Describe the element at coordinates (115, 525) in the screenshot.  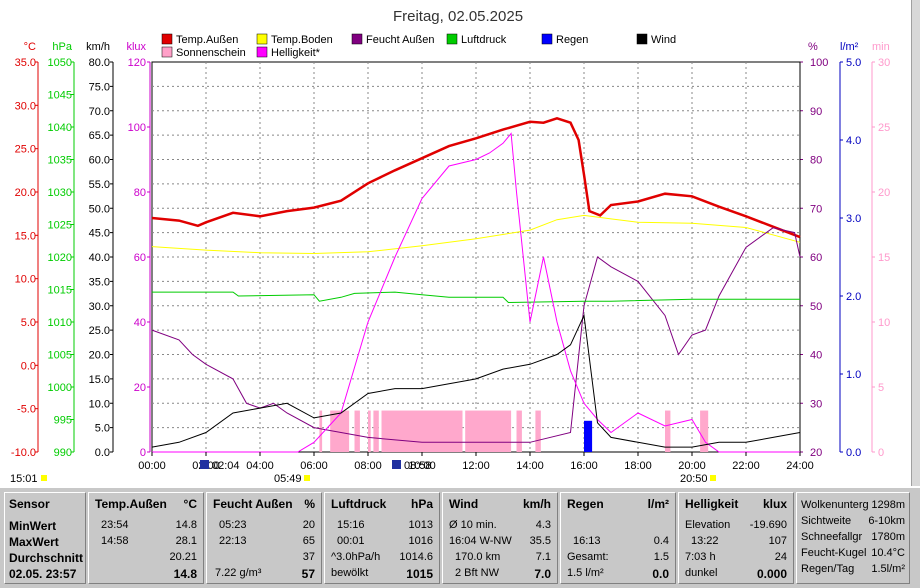
I see `cell: 23:54` at that location.